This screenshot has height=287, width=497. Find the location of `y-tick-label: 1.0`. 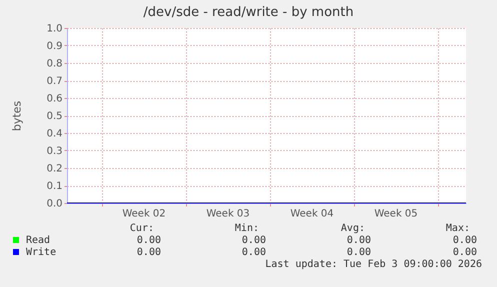

y-tick-label: 1.0 is located at coordinates (54, 29).